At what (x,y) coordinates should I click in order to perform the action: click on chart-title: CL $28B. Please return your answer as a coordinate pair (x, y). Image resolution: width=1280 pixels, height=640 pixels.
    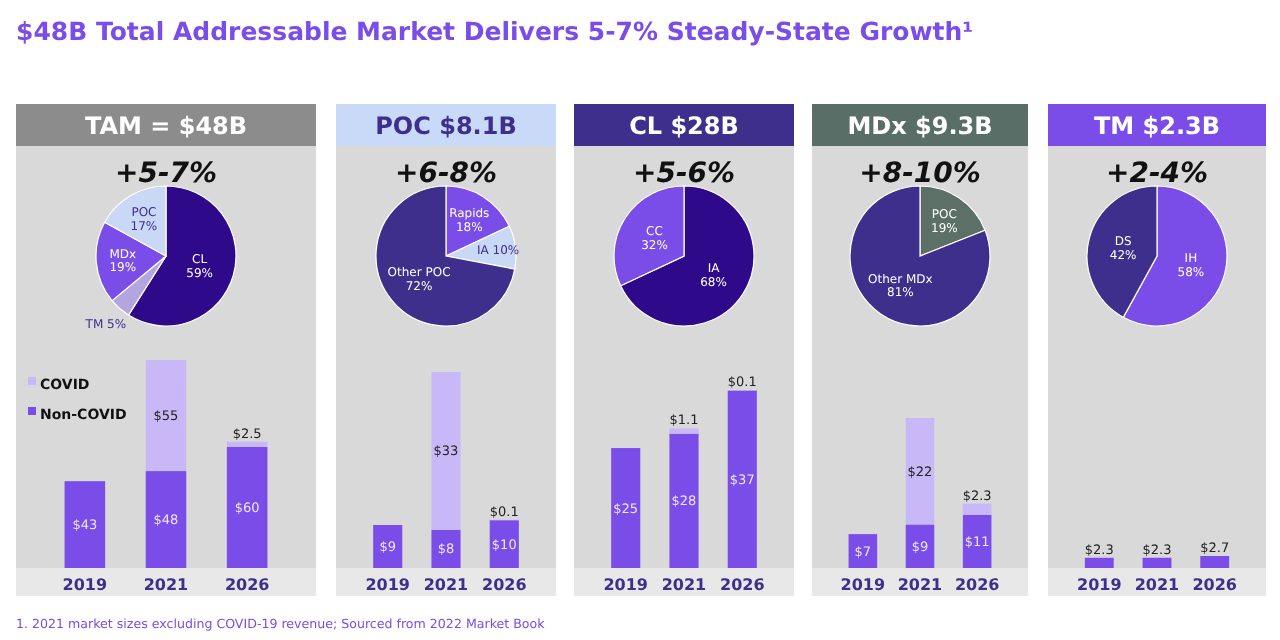
    Looking at the image, I should click on (684, 126).